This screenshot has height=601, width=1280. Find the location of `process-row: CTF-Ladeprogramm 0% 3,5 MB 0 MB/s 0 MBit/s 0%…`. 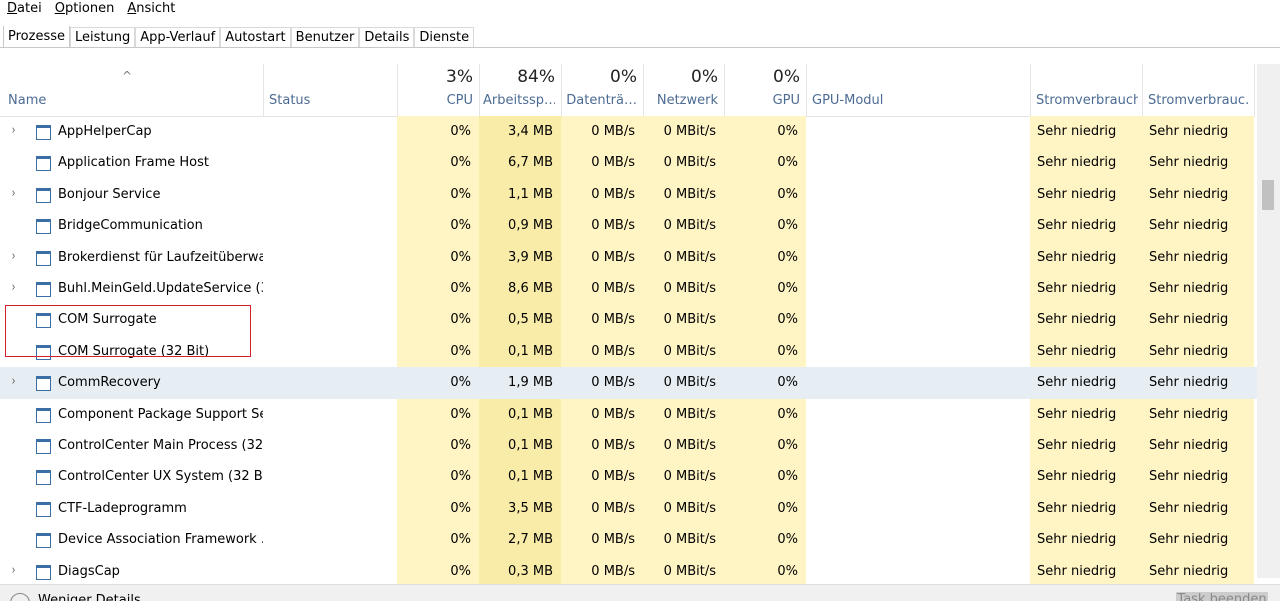

process-row: CTF-Ladeprogramm 0% 3,5 MB 0 MB/s 0 MBit/s 0%… is located at coordinates (628, 508).